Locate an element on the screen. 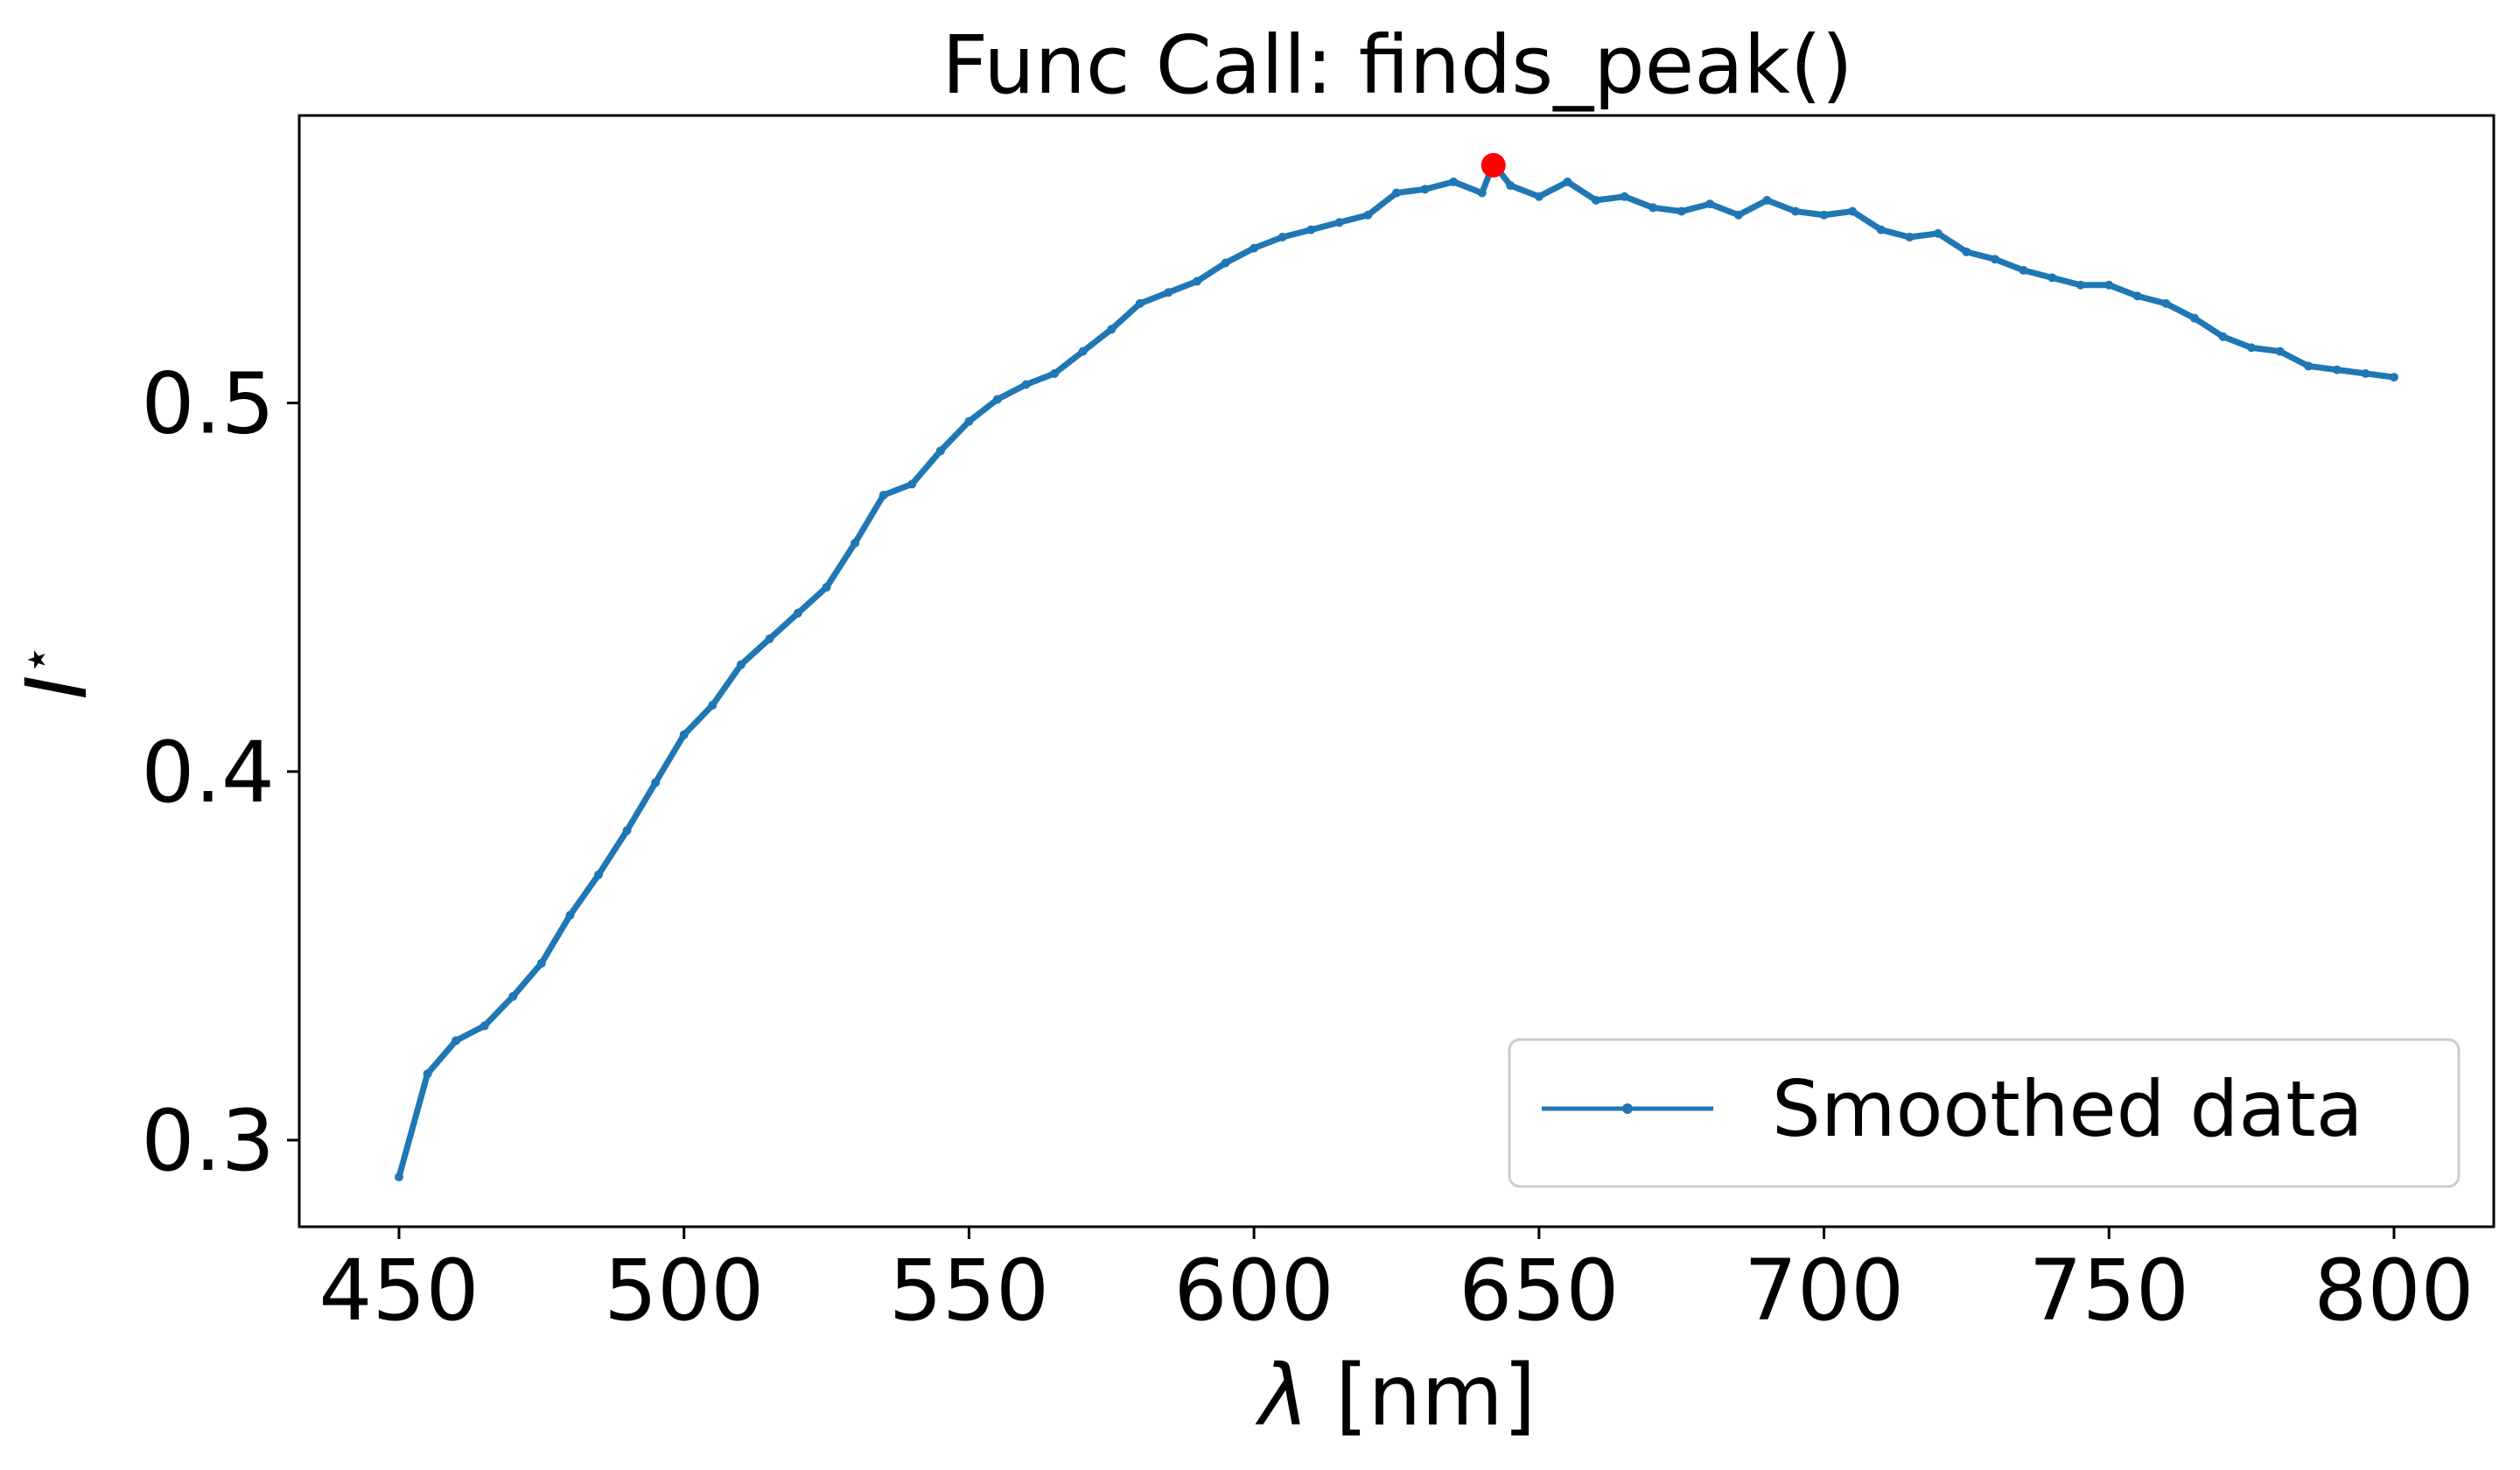 Image resolution: width=2520 pixels, height=1470 pixels. y-axis-label-text: I⋆ is located at coordinates (57, 671).